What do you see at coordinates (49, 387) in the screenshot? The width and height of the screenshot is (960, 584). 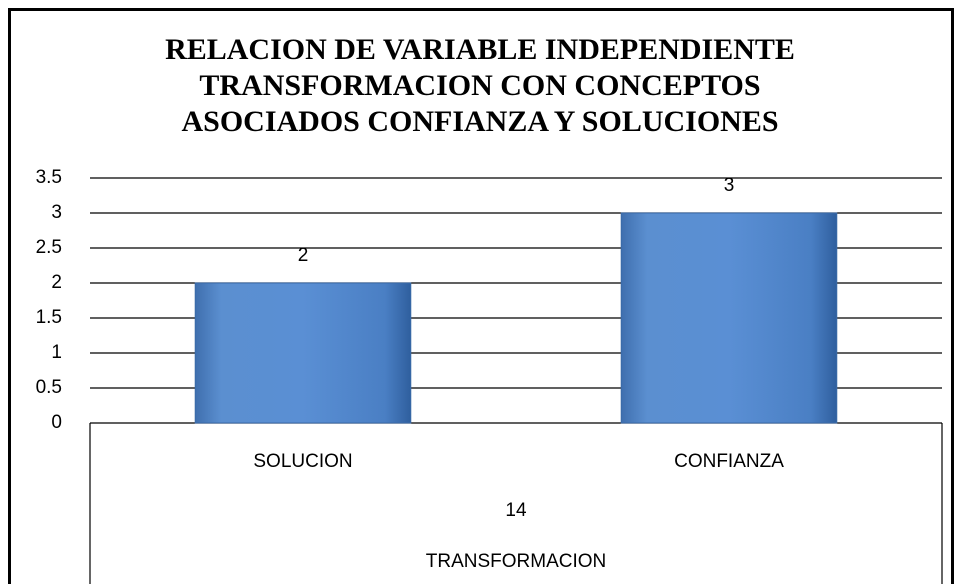 I see `y-tick-label: 0.5` at bounding box center [49, 387].